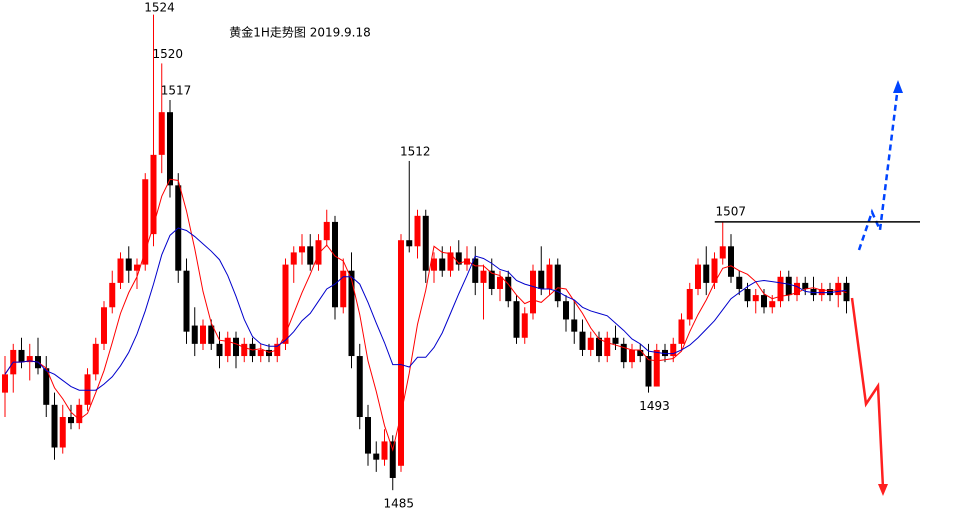  Describe the element at coordinates (159, 8) in the screenshot. I see `price-label: 1524` at that location.